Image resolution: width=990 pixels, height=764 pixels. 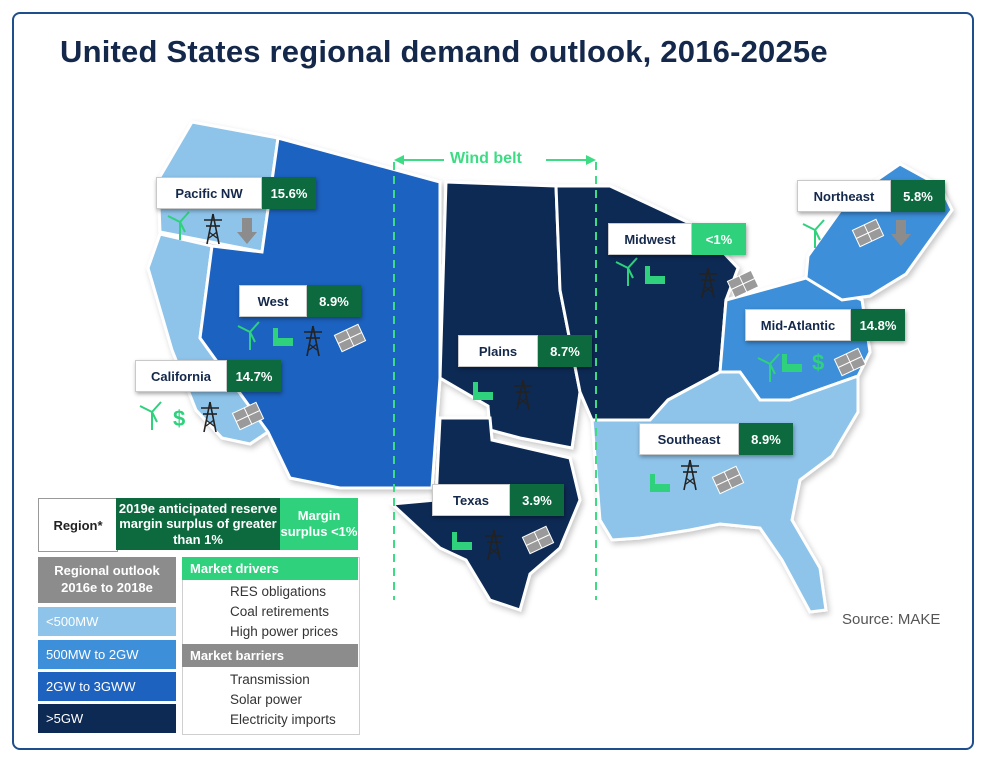 What do you see at coordinates (650, 239) in the screenshot?
I see `region-label: Midwest` at bounding box center [650, 239].